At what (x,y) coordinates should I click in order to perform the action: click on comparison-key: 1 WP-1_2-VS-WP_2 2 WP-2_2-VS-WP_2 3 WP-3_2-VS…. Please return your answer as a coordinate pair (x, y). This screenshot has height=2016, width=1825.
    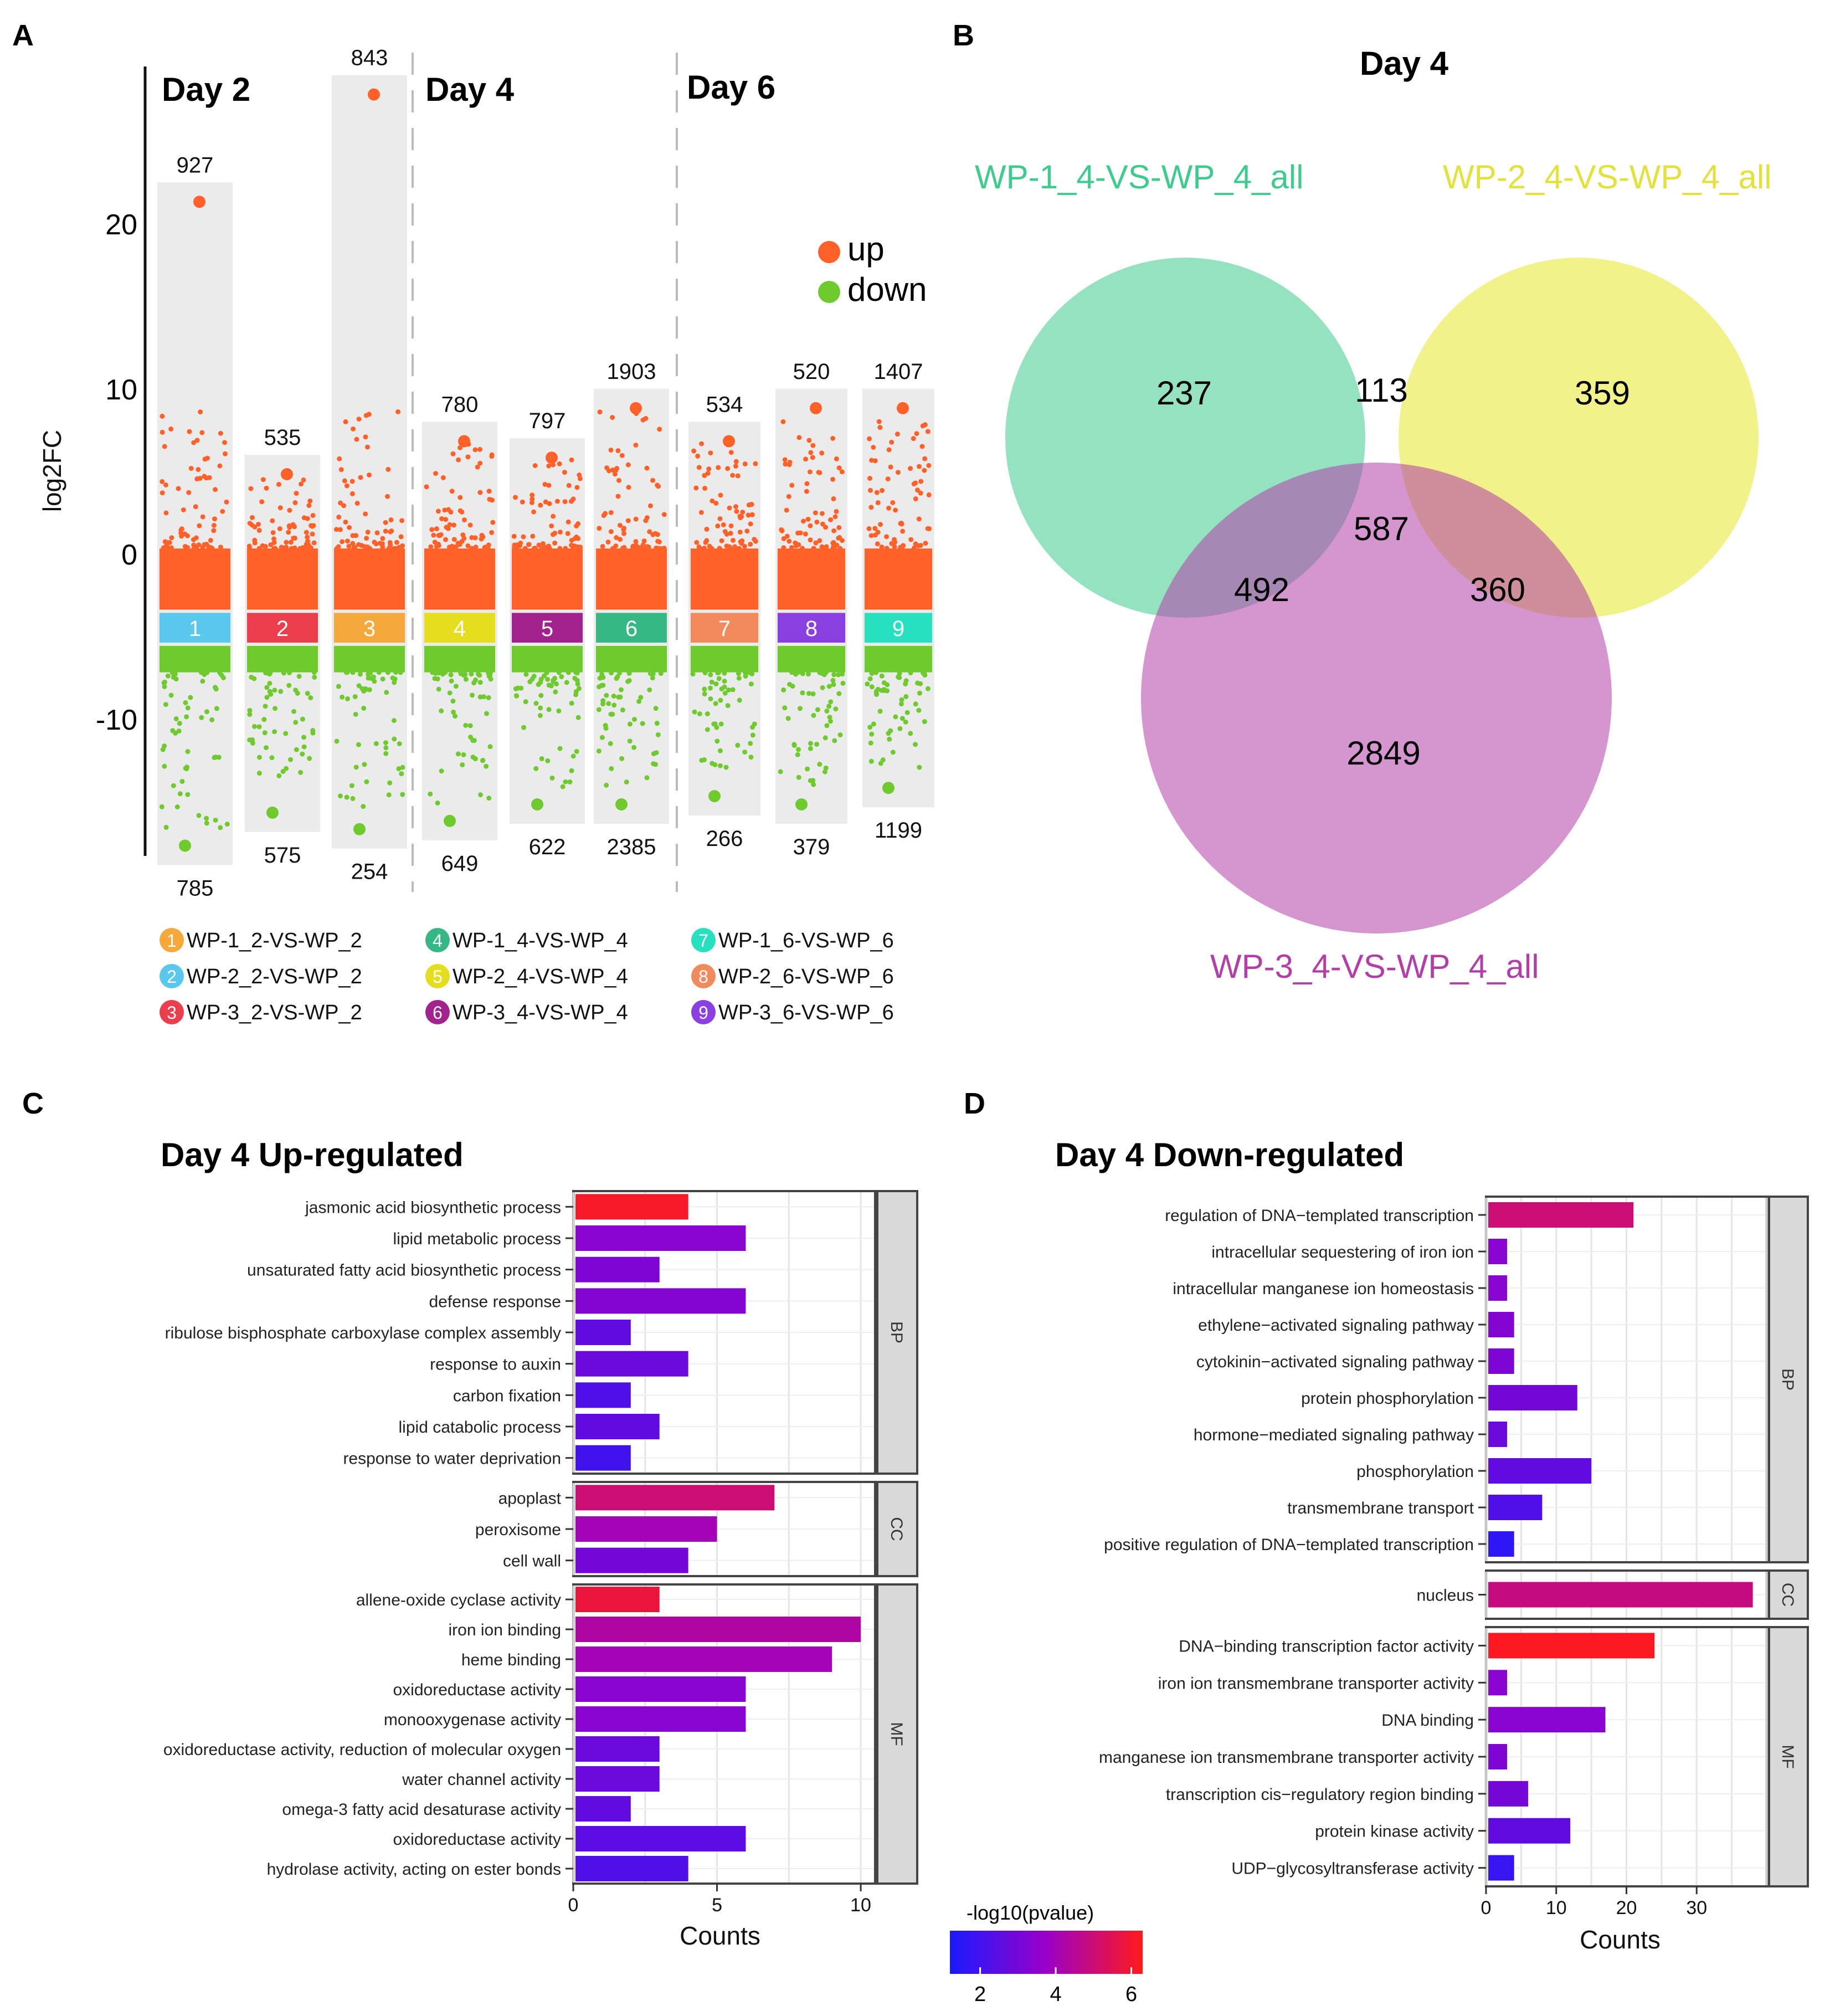
    Looking at the image, I should click on (527, 976).